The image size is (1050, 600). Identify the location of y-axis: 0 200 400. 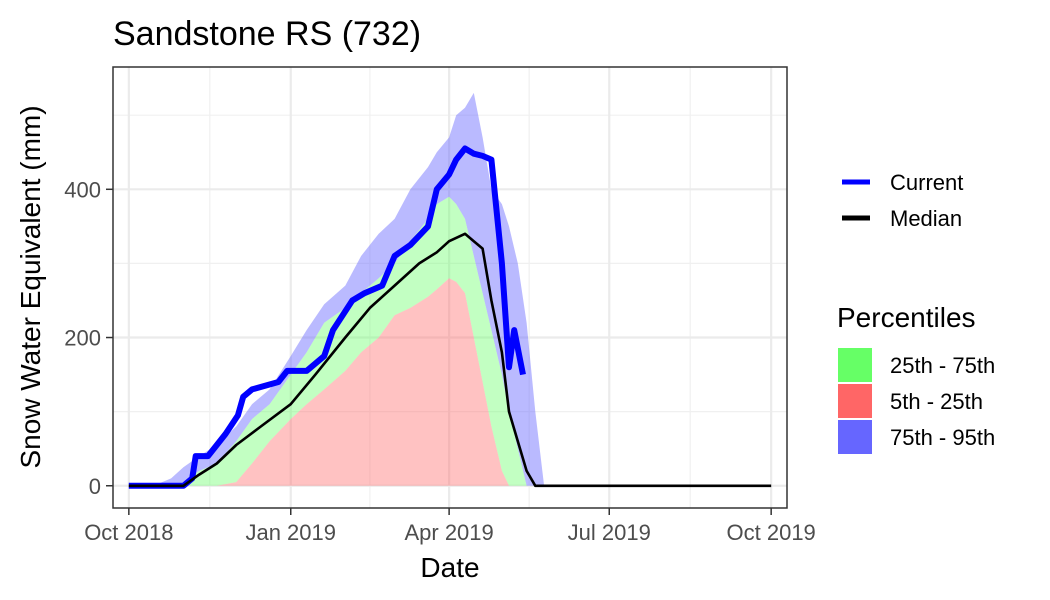
(88, 338).